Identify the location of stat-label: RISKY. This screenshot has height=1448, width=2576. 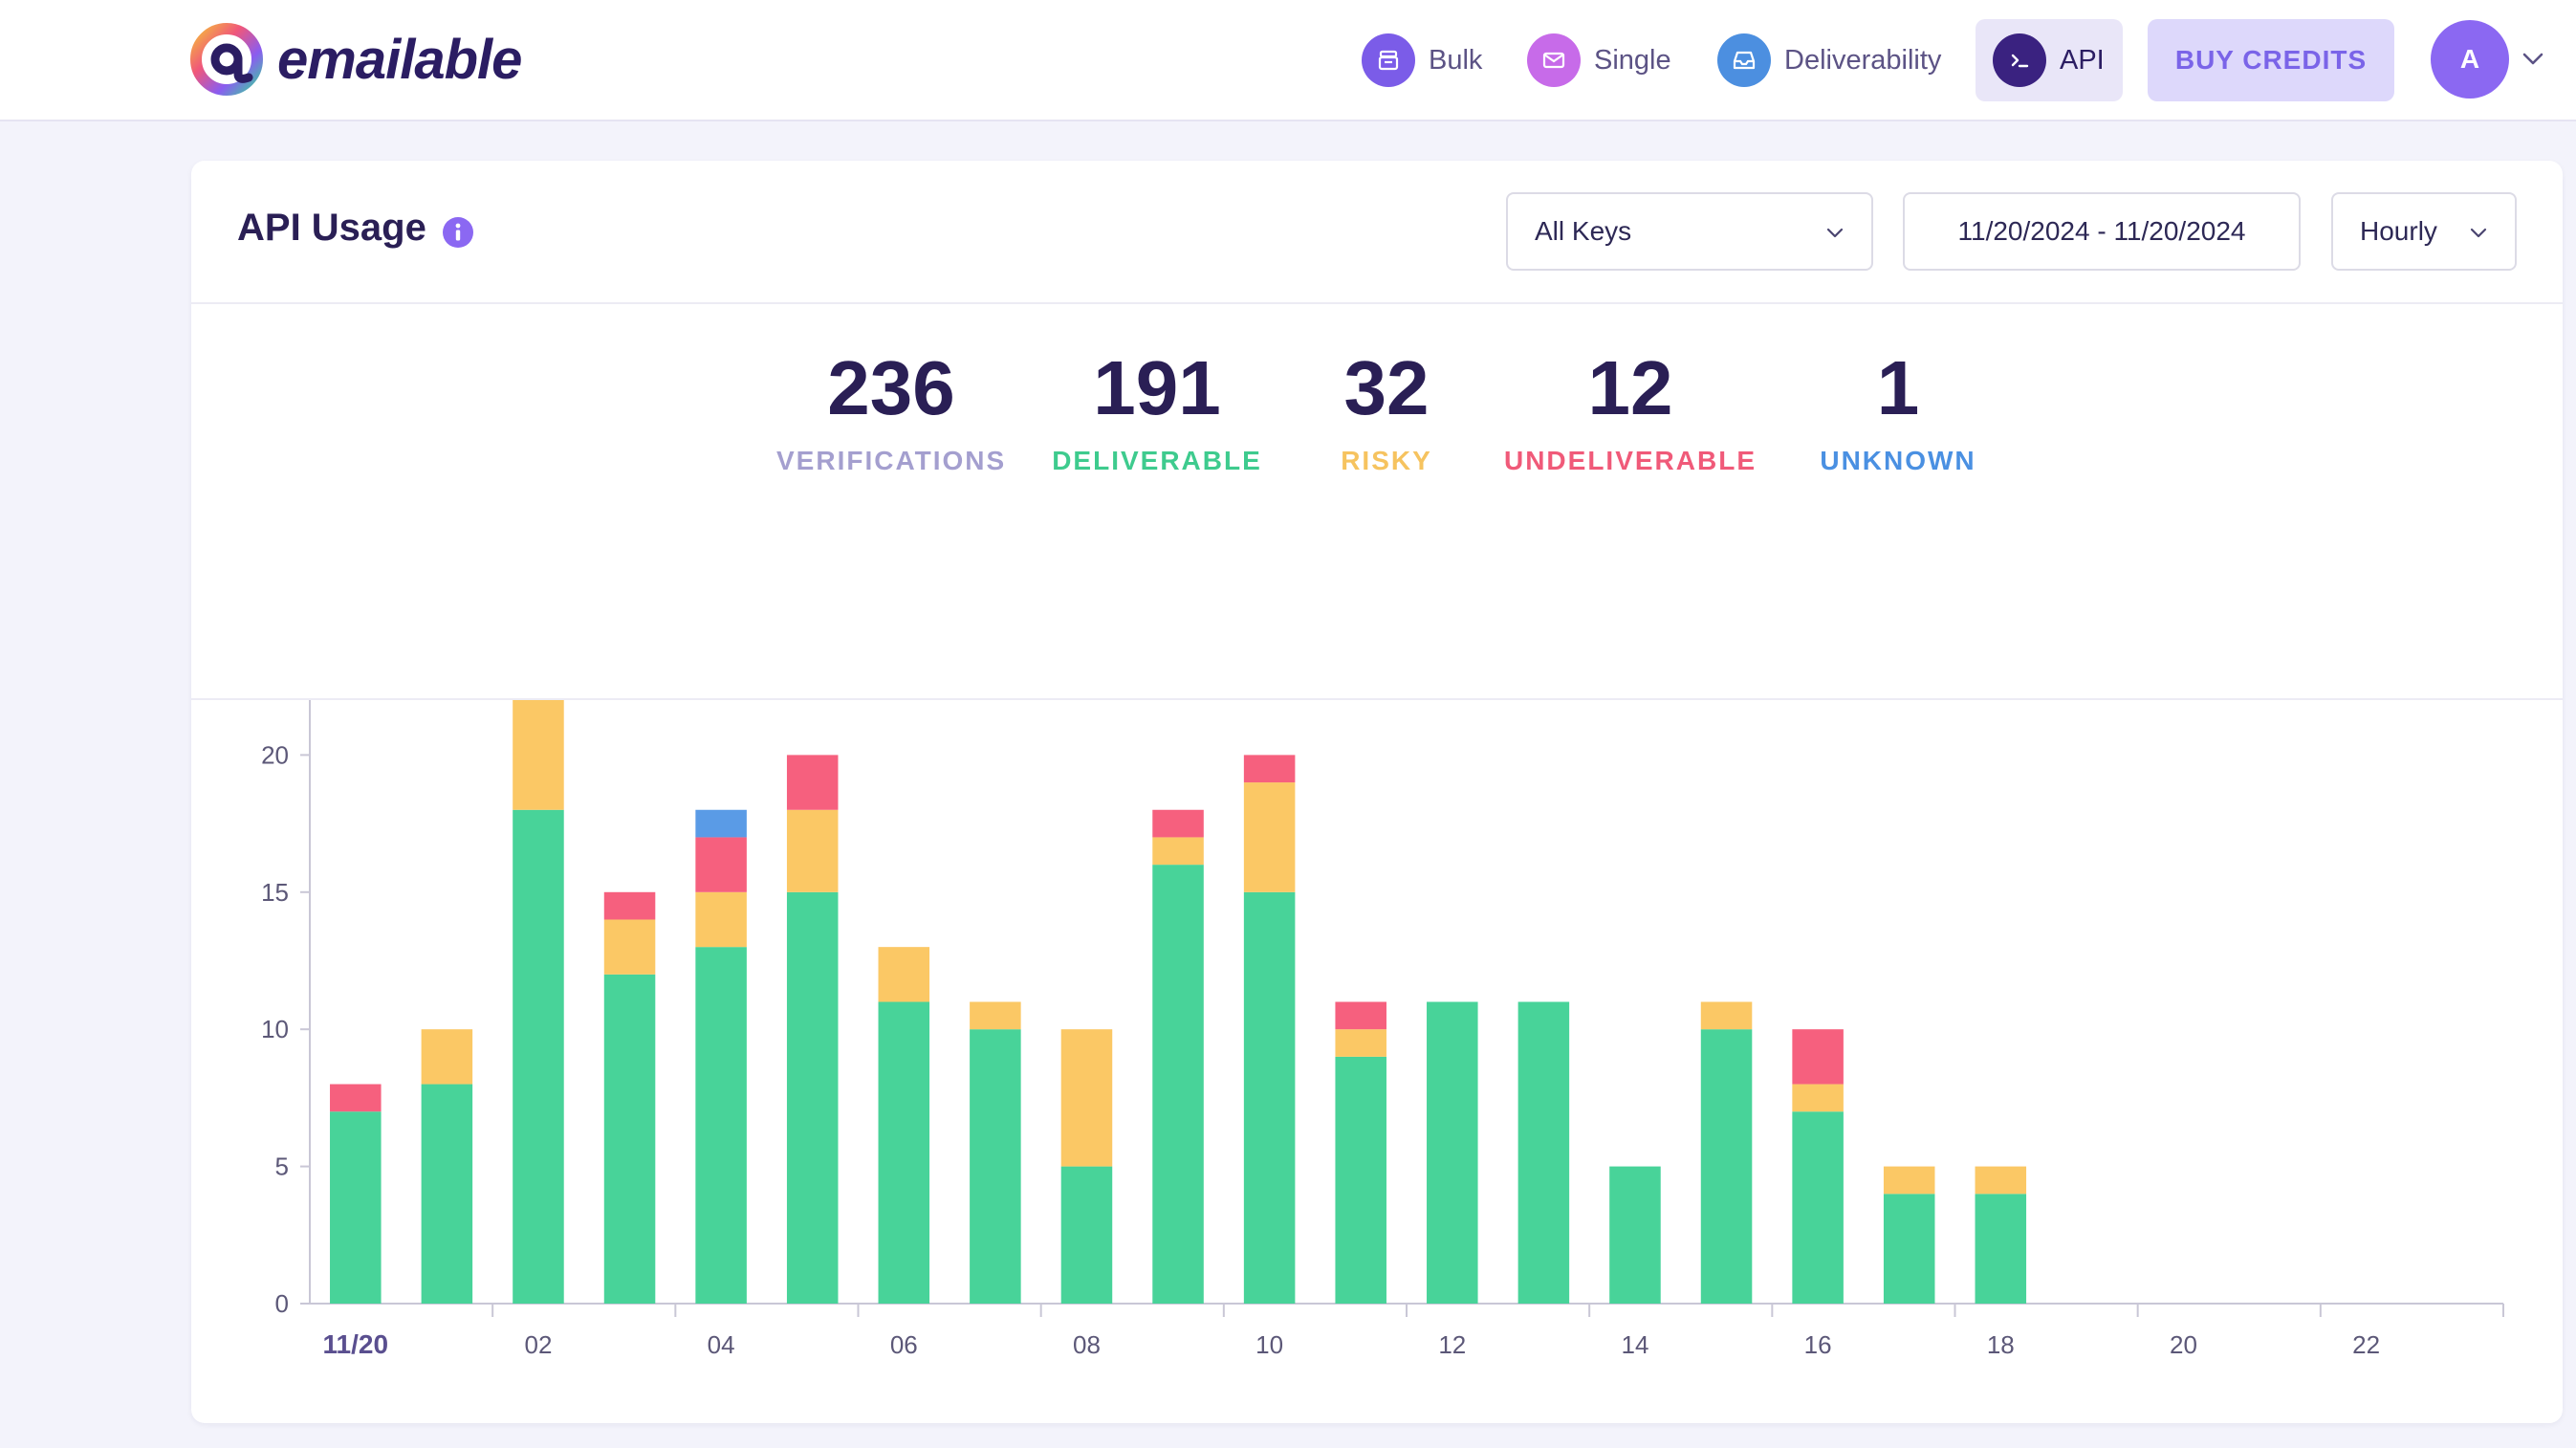
(1386, 460).